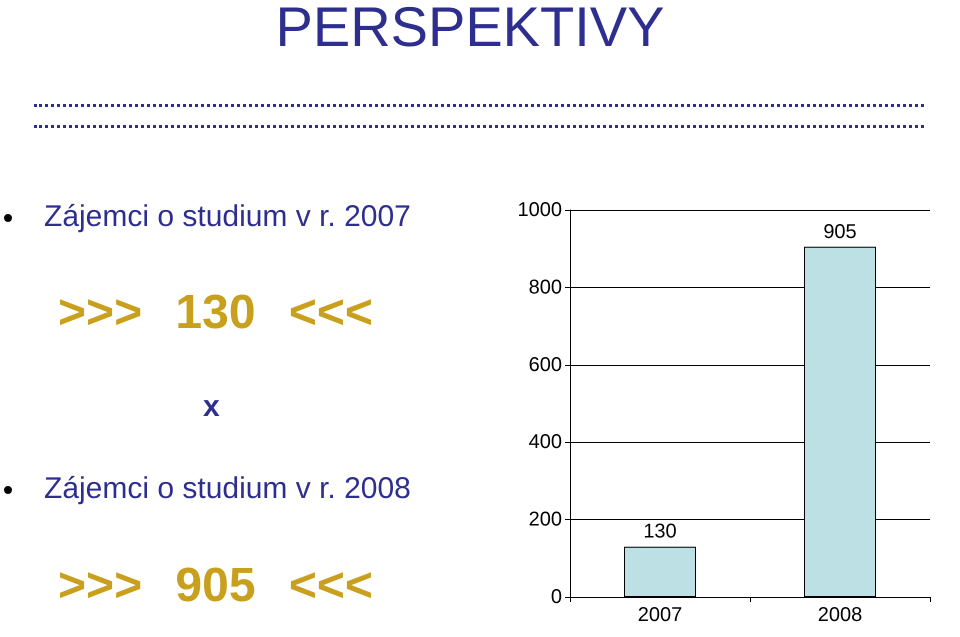 The image size is (960, 637). Describe the element at coordinates (556, 597) in the screenshot. I see `y-tick-label: 0` at that location.